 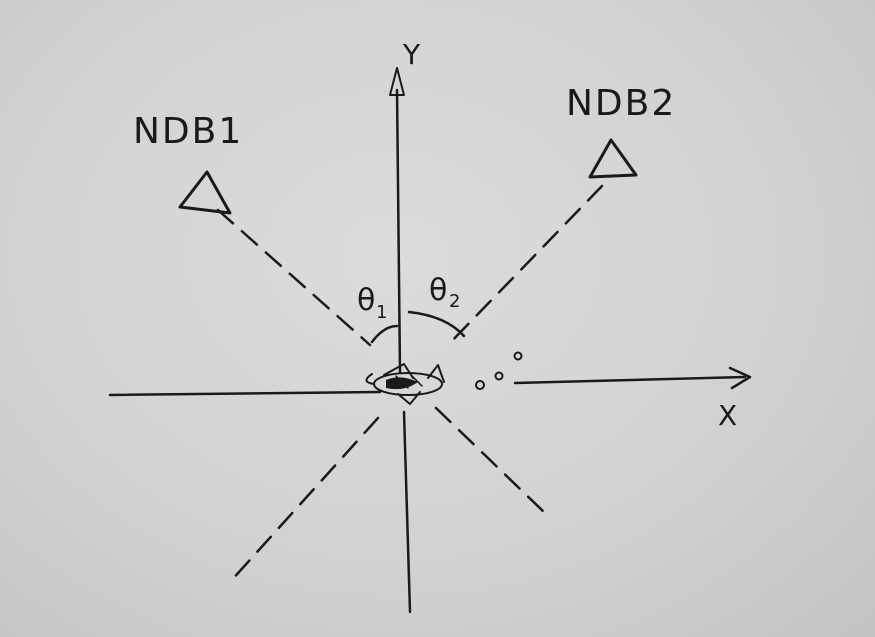 I want to click on airplane-nose, so click(x=370, y=379).